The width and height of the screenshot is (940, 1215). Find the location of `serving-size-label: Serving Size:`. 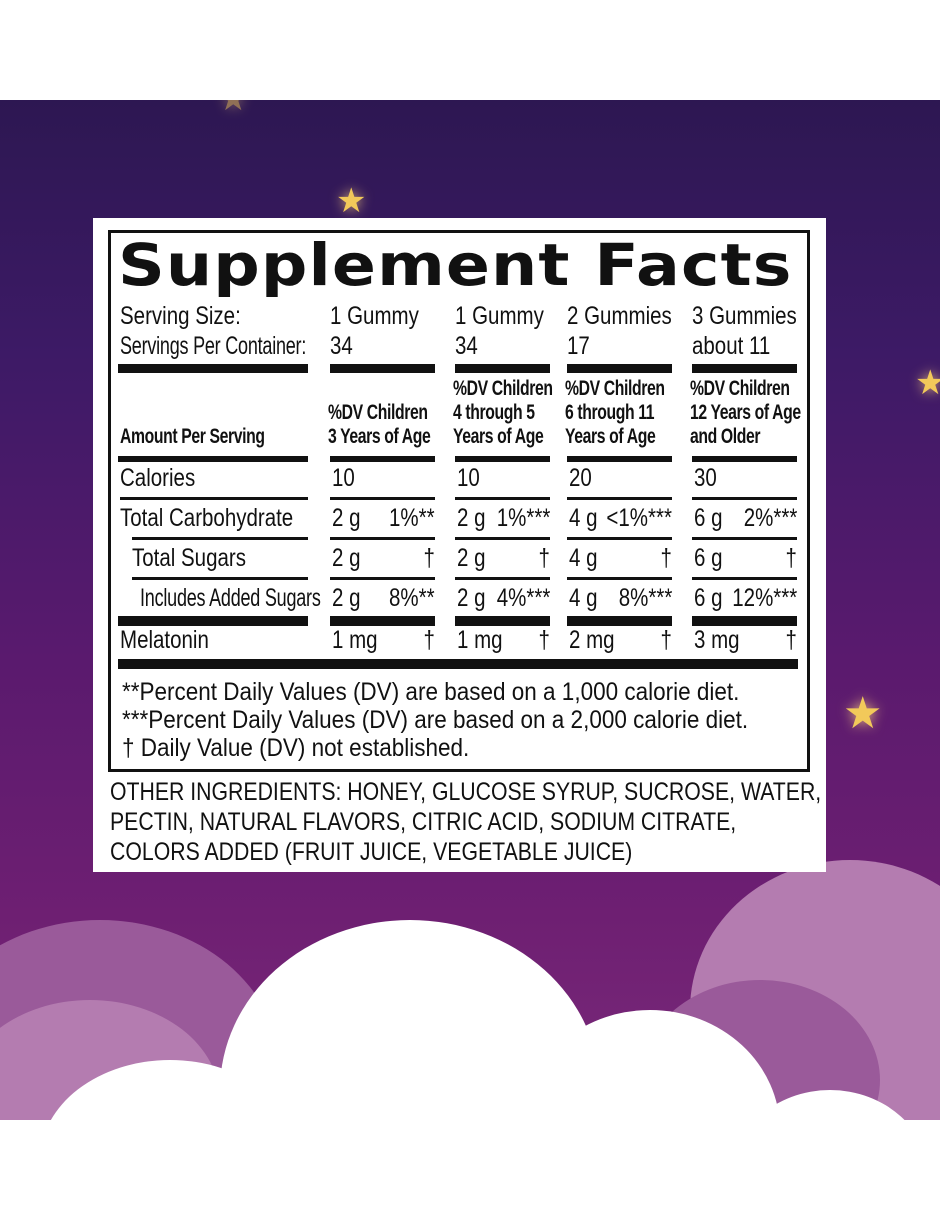

serving-size-label: Serving Size: is located at coordinates (180, 316).